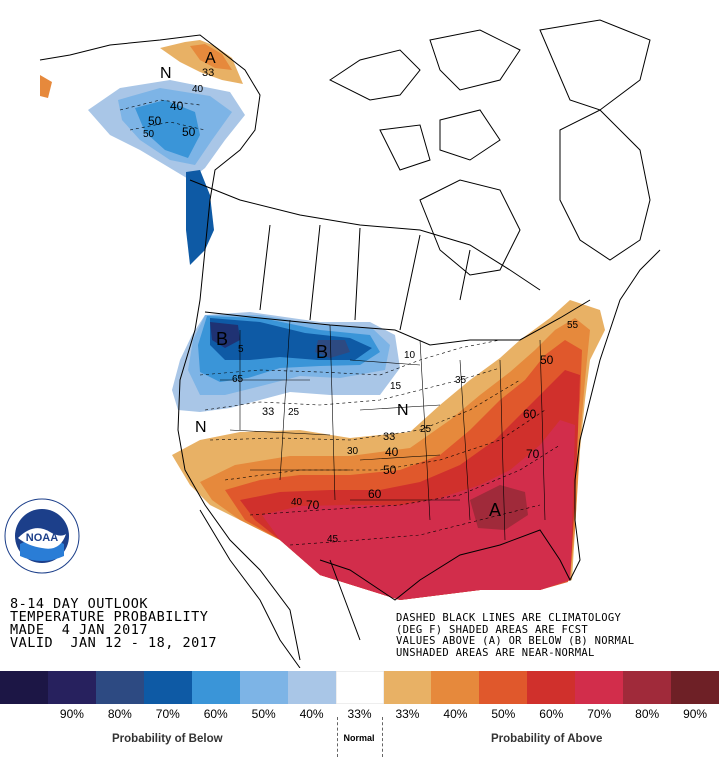  What do you see at coordinates (695, 714) in the screenshot?
I see `legend-label-14: 90%` at bounding box center [695, 714].